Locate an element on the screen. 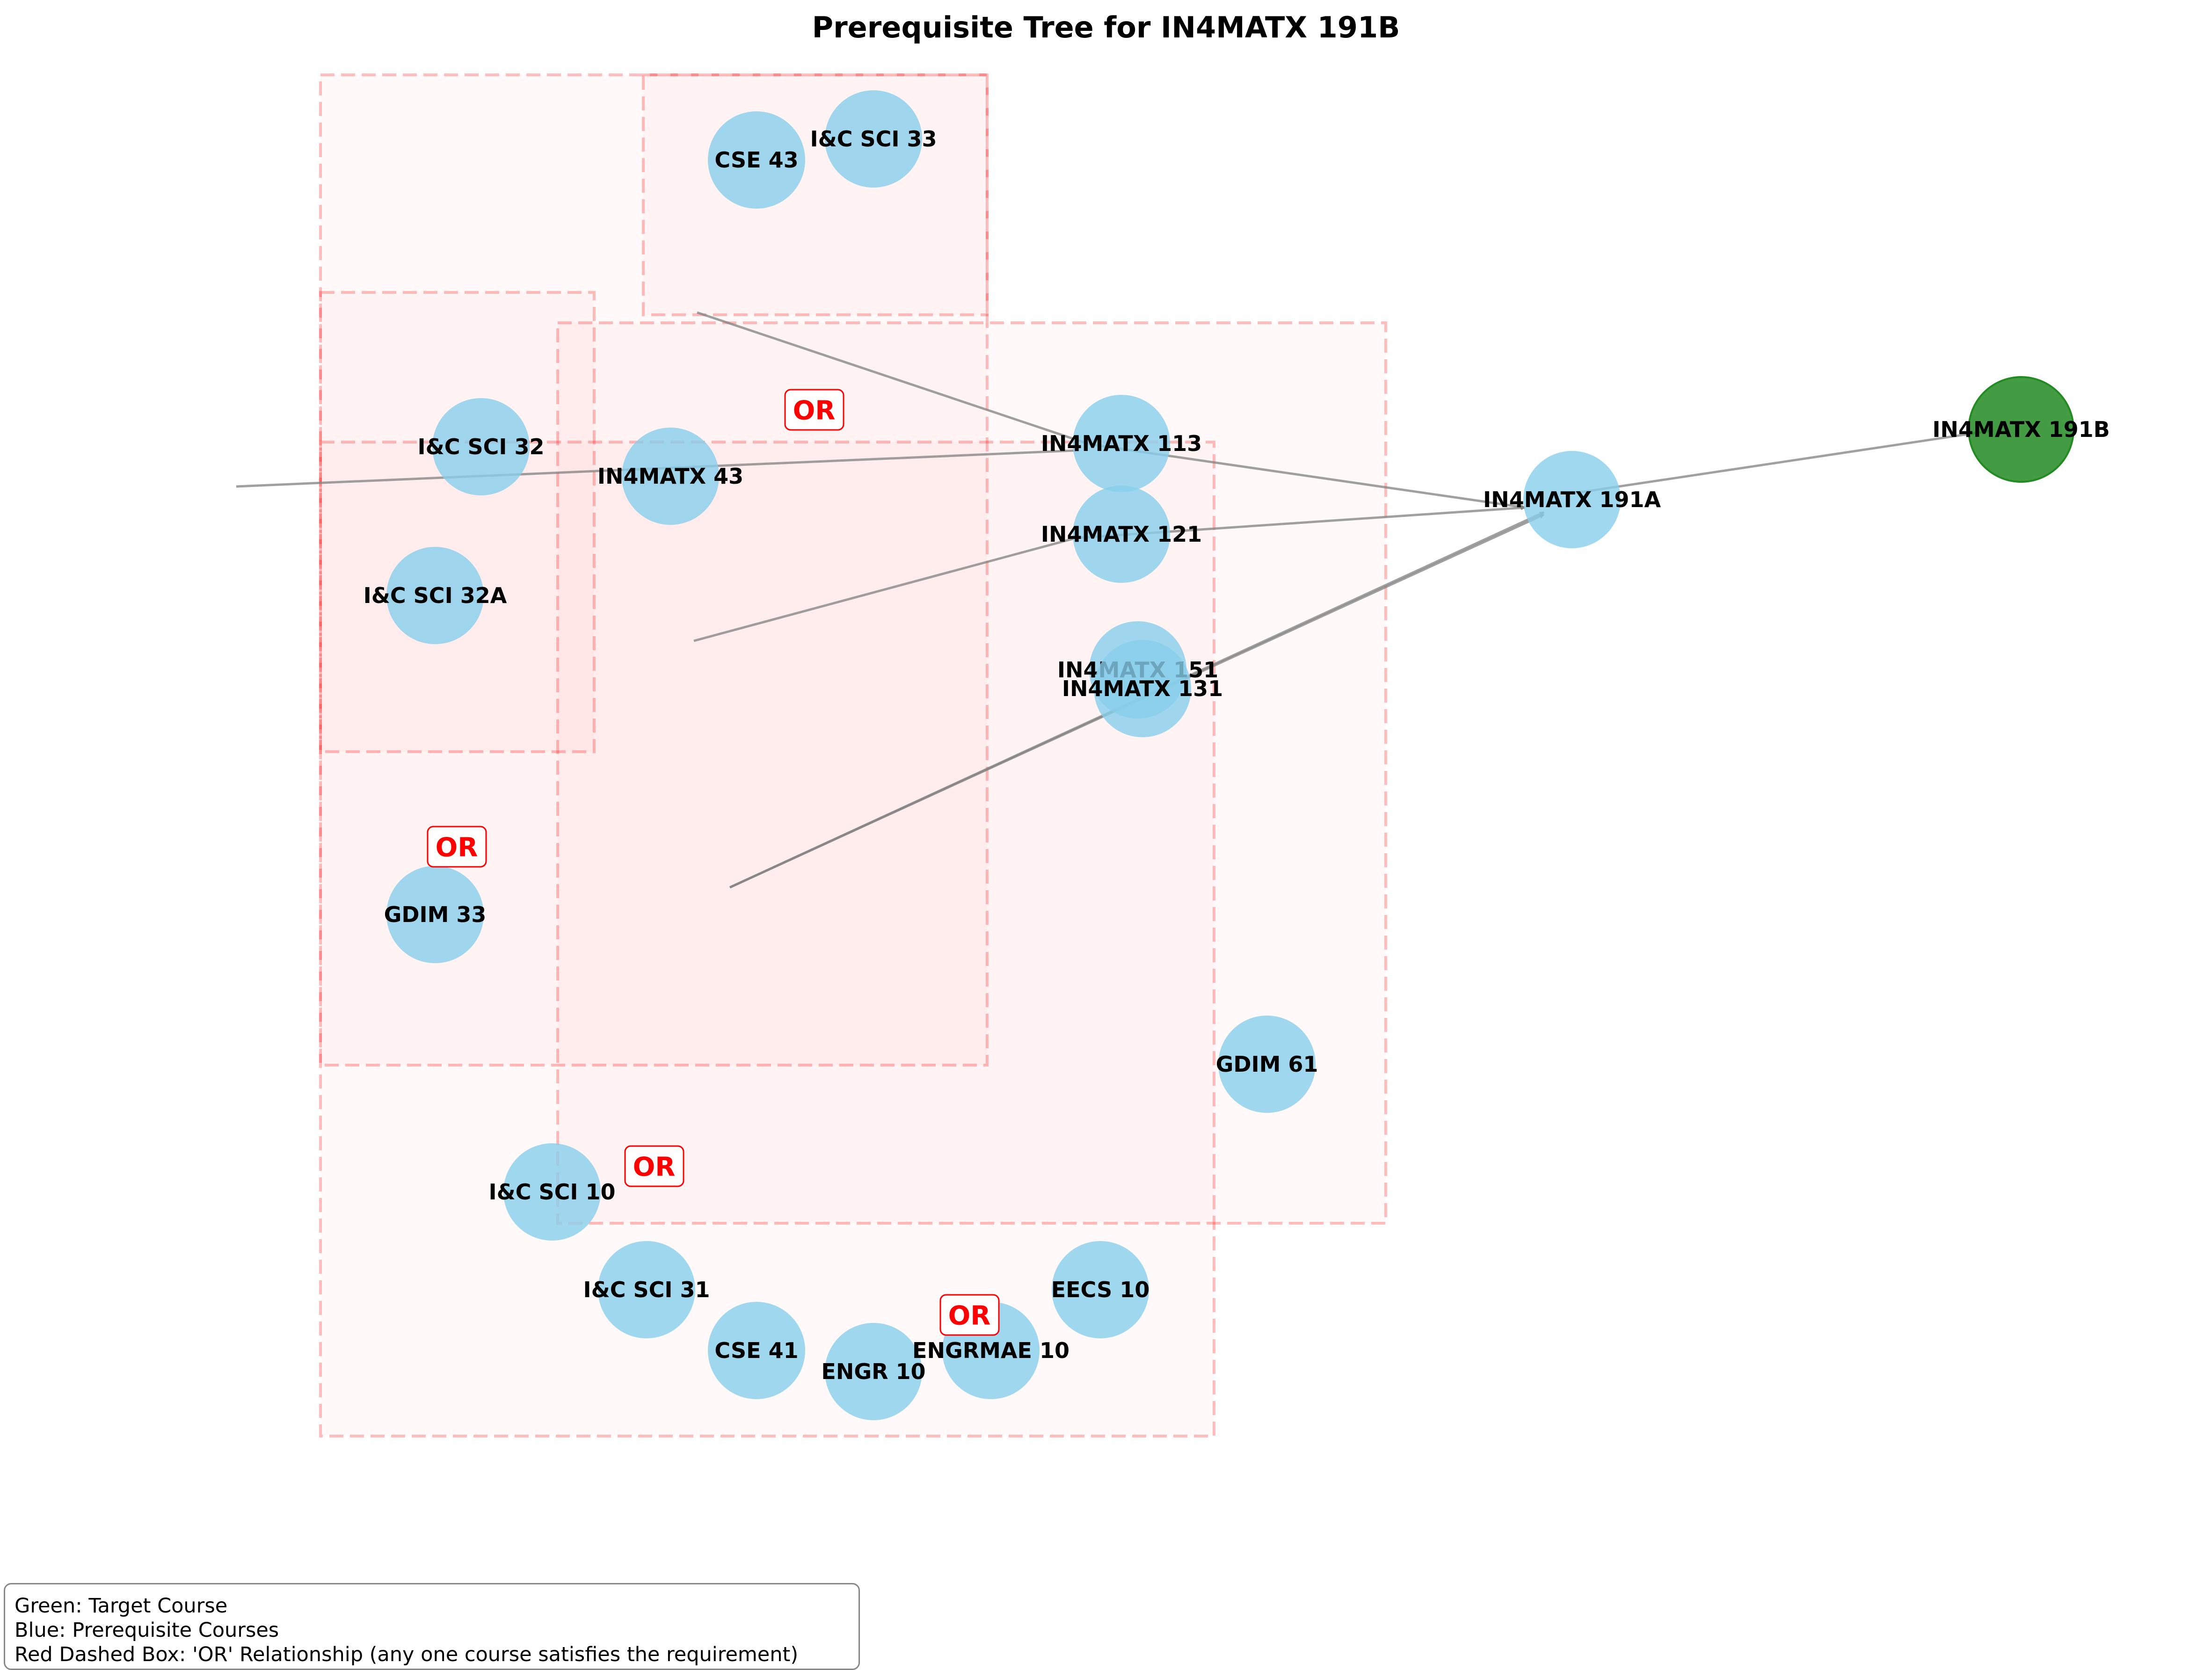 The image size is (2212, 1670). node-label: IN4MATX 191A is located at coordinates (1572, 499).